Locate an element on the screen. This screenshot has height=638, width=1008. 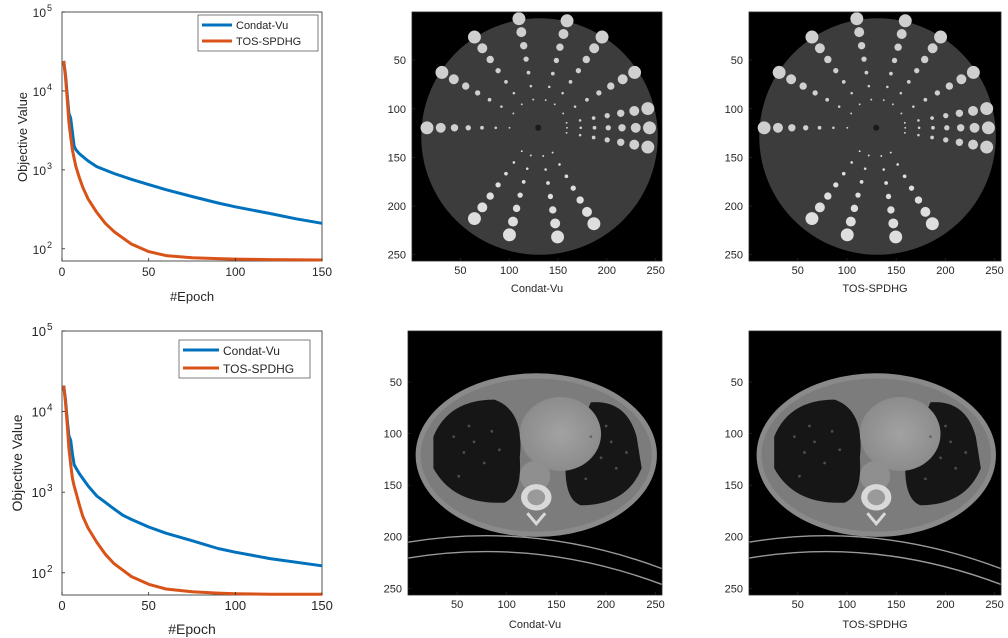
plot-area is located at coordinates (192, 136).